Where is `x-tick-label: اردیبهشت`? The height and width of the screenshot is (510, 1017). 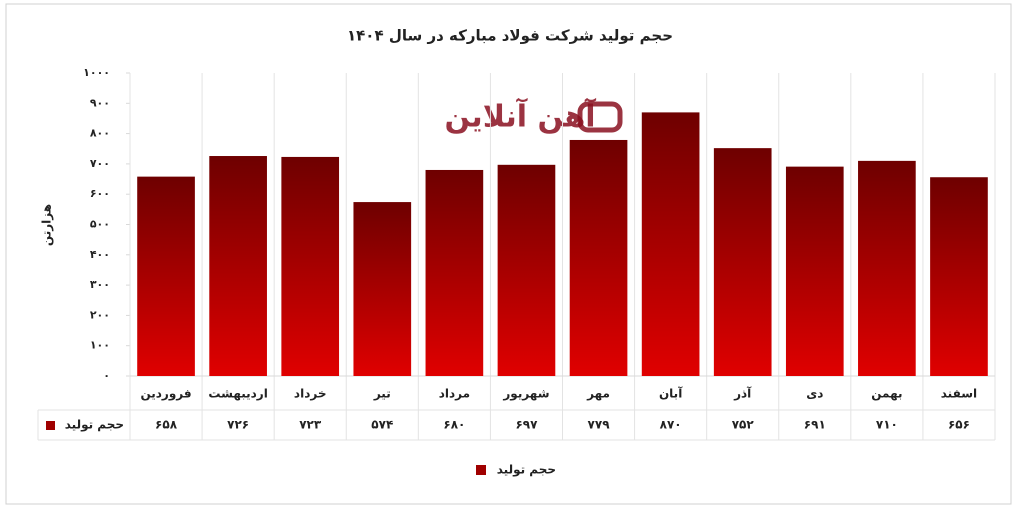
x-tick-label: اردیبهشت is located at coordinates (237, 394).